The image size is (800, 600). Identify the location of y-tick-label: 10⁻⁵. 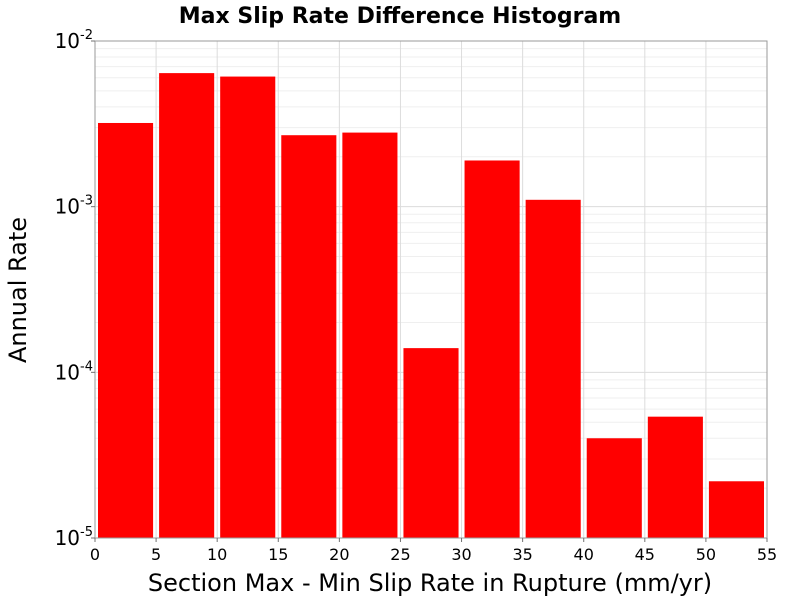
(74, 537).